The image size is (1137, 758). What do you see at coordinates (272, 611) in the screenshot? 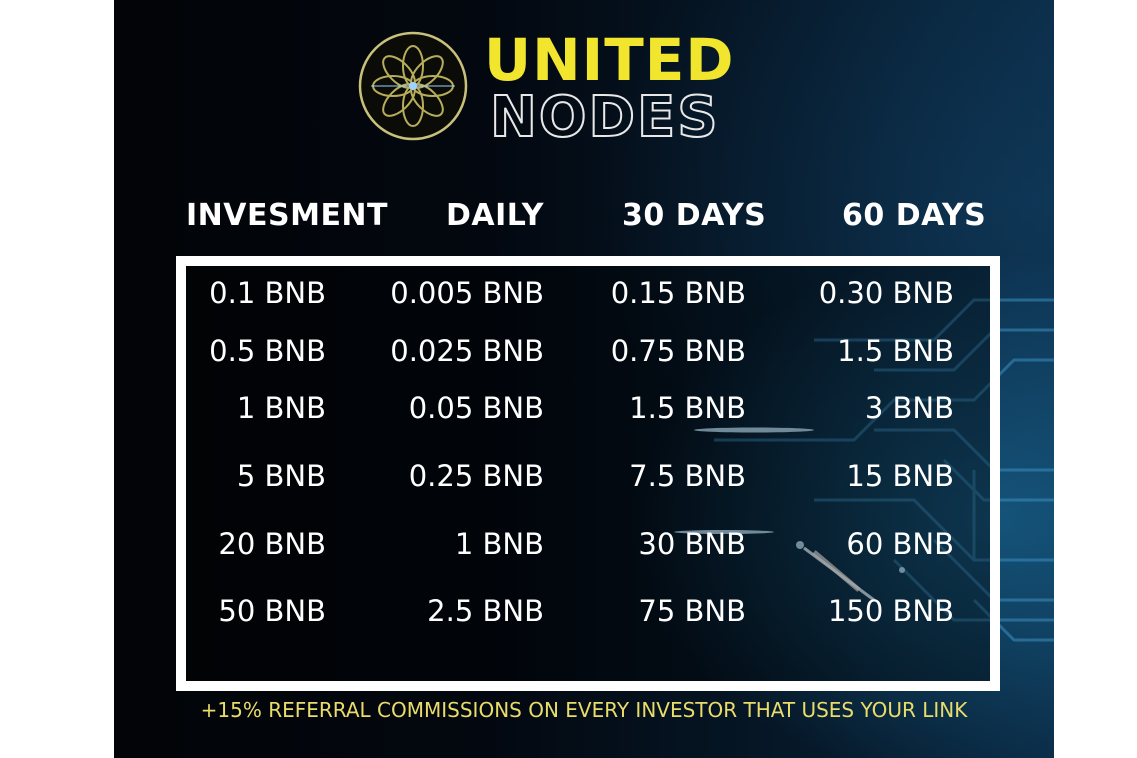
I see `table-cell: 50 BNB` at bounding box center [272, 611].